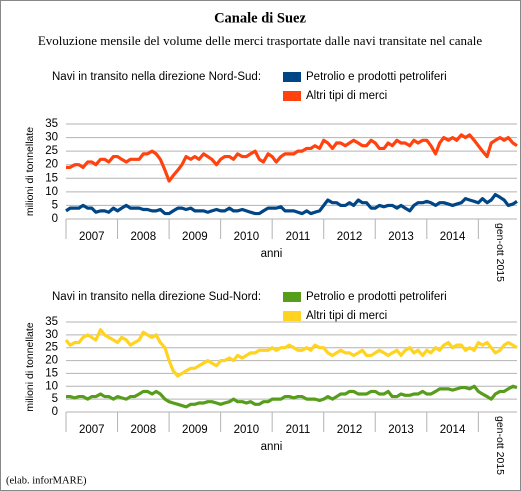  Describe the element at coordinates (260, 18) in the screenshot. I see `title: Canale di Suez` at that location.